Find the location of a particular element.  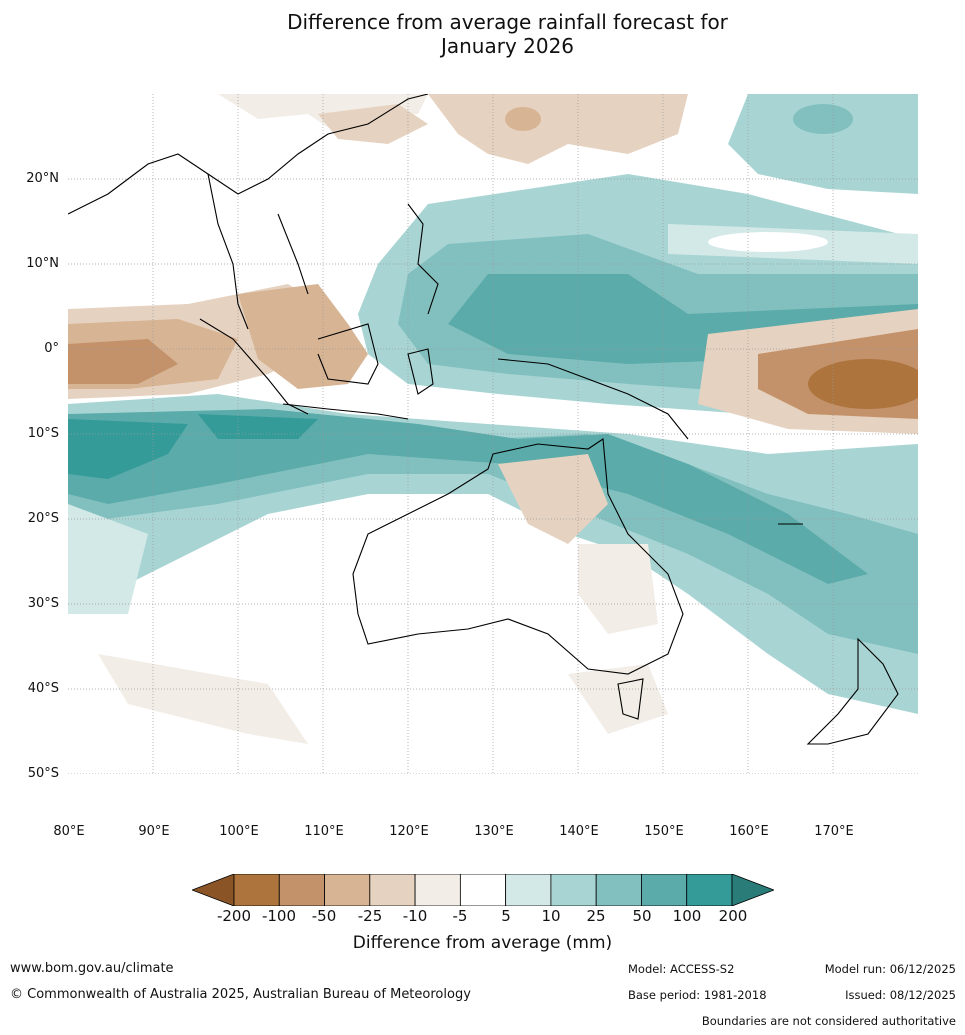

colorbar-swatches is located at coordinates (483, 890).